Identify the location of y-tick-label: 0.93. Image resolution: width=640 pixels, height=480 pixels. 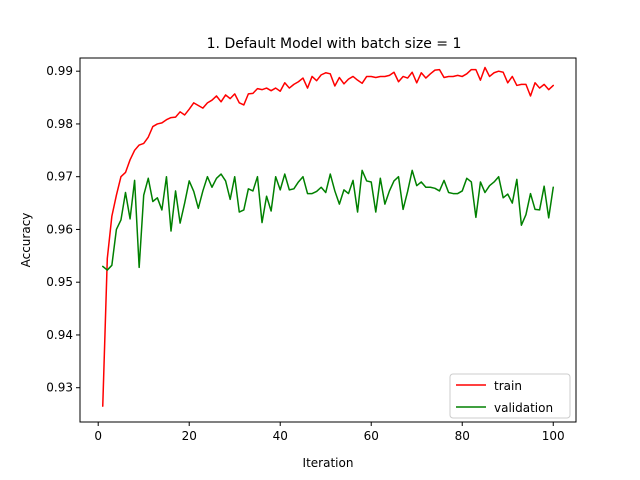
(59, 388).